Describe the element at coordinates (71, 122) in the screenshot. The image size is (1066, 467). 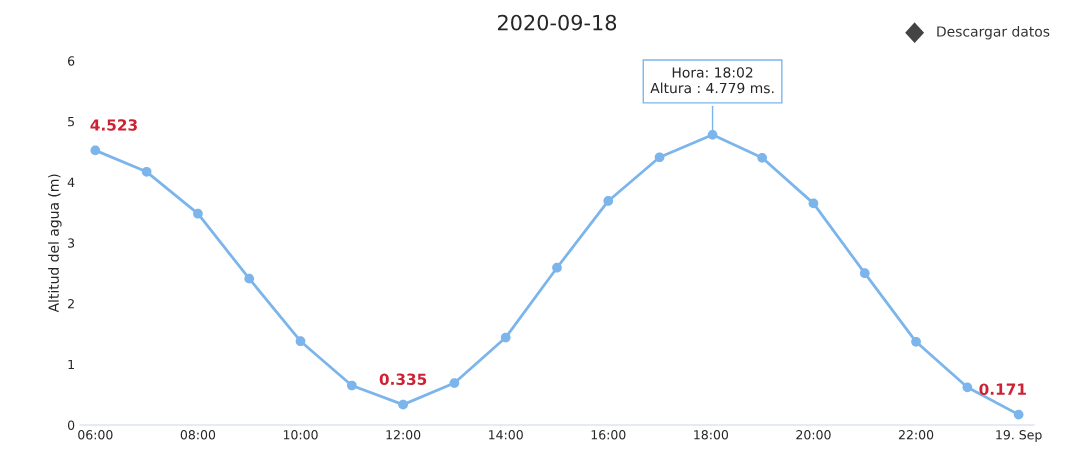
I see `y-tick-label: 5` at that location.